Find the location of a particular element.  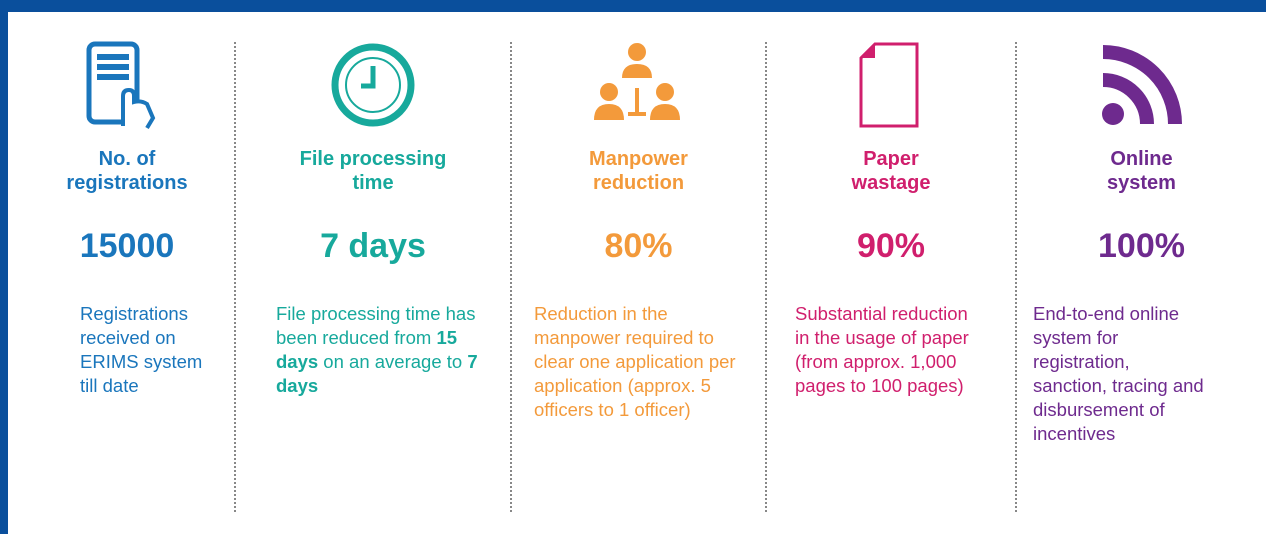

title-line: system is located at coordinates (1141, 183).